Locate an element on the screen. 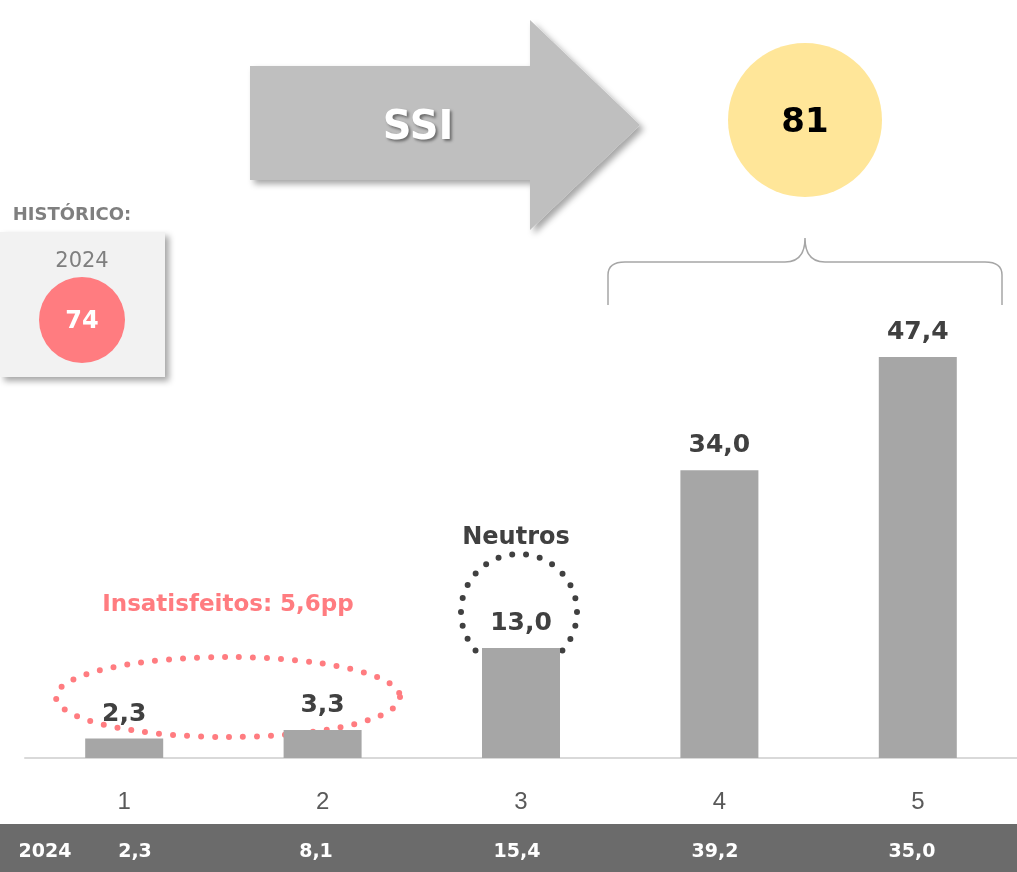  text: 15,4 is located at coordinates (517, 850).